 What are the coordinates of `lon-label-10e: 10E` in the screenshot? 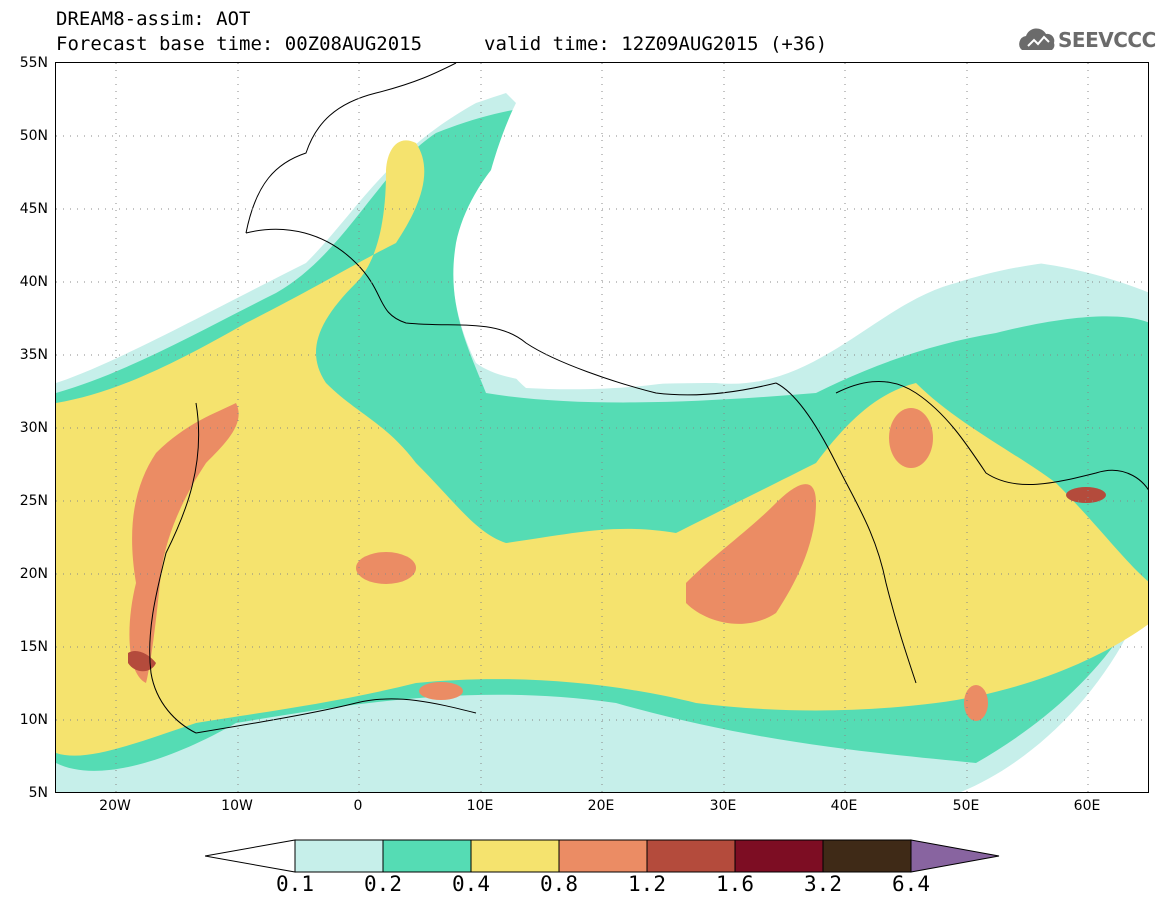 It's located at (480, 806).